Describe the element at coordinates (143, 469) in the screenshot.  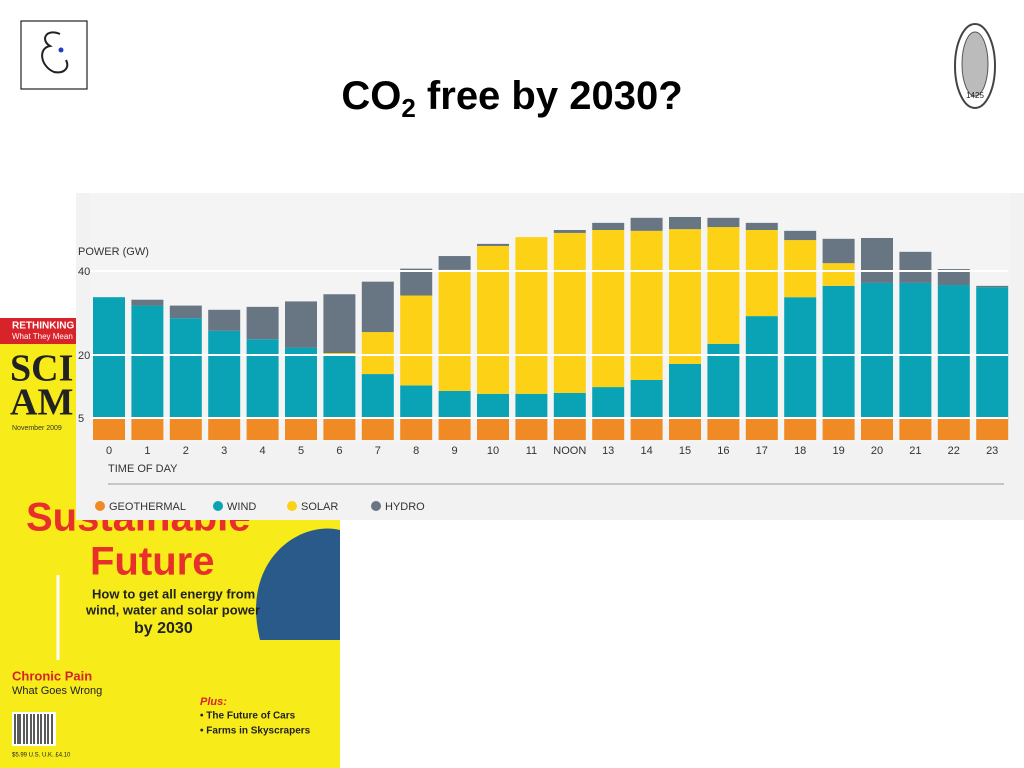
I see `x-axis-label: TIME OF DAY` at that location.